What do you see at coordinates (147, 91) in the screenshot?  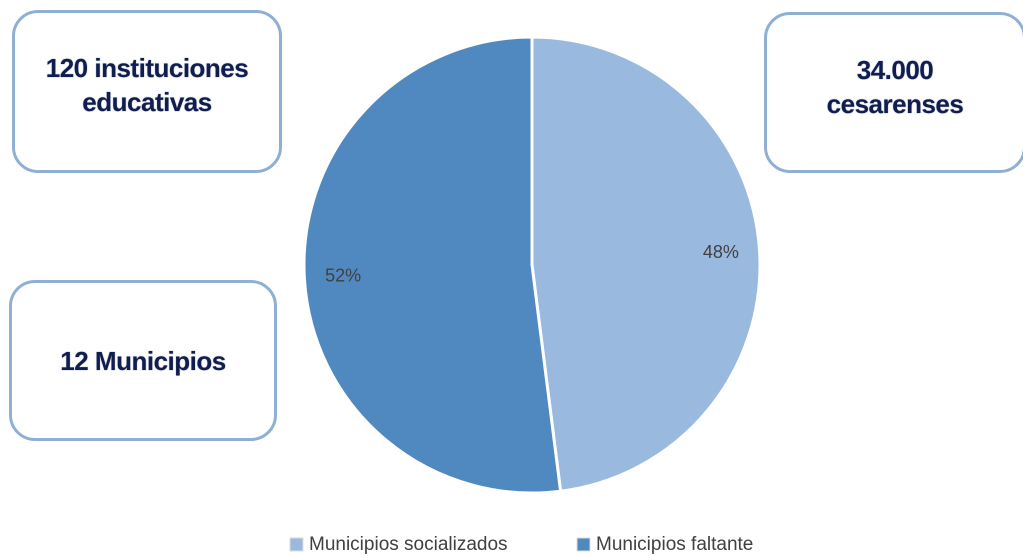 I see `info-box: 120 instituciones educativas` at bounding box center [147, 91].